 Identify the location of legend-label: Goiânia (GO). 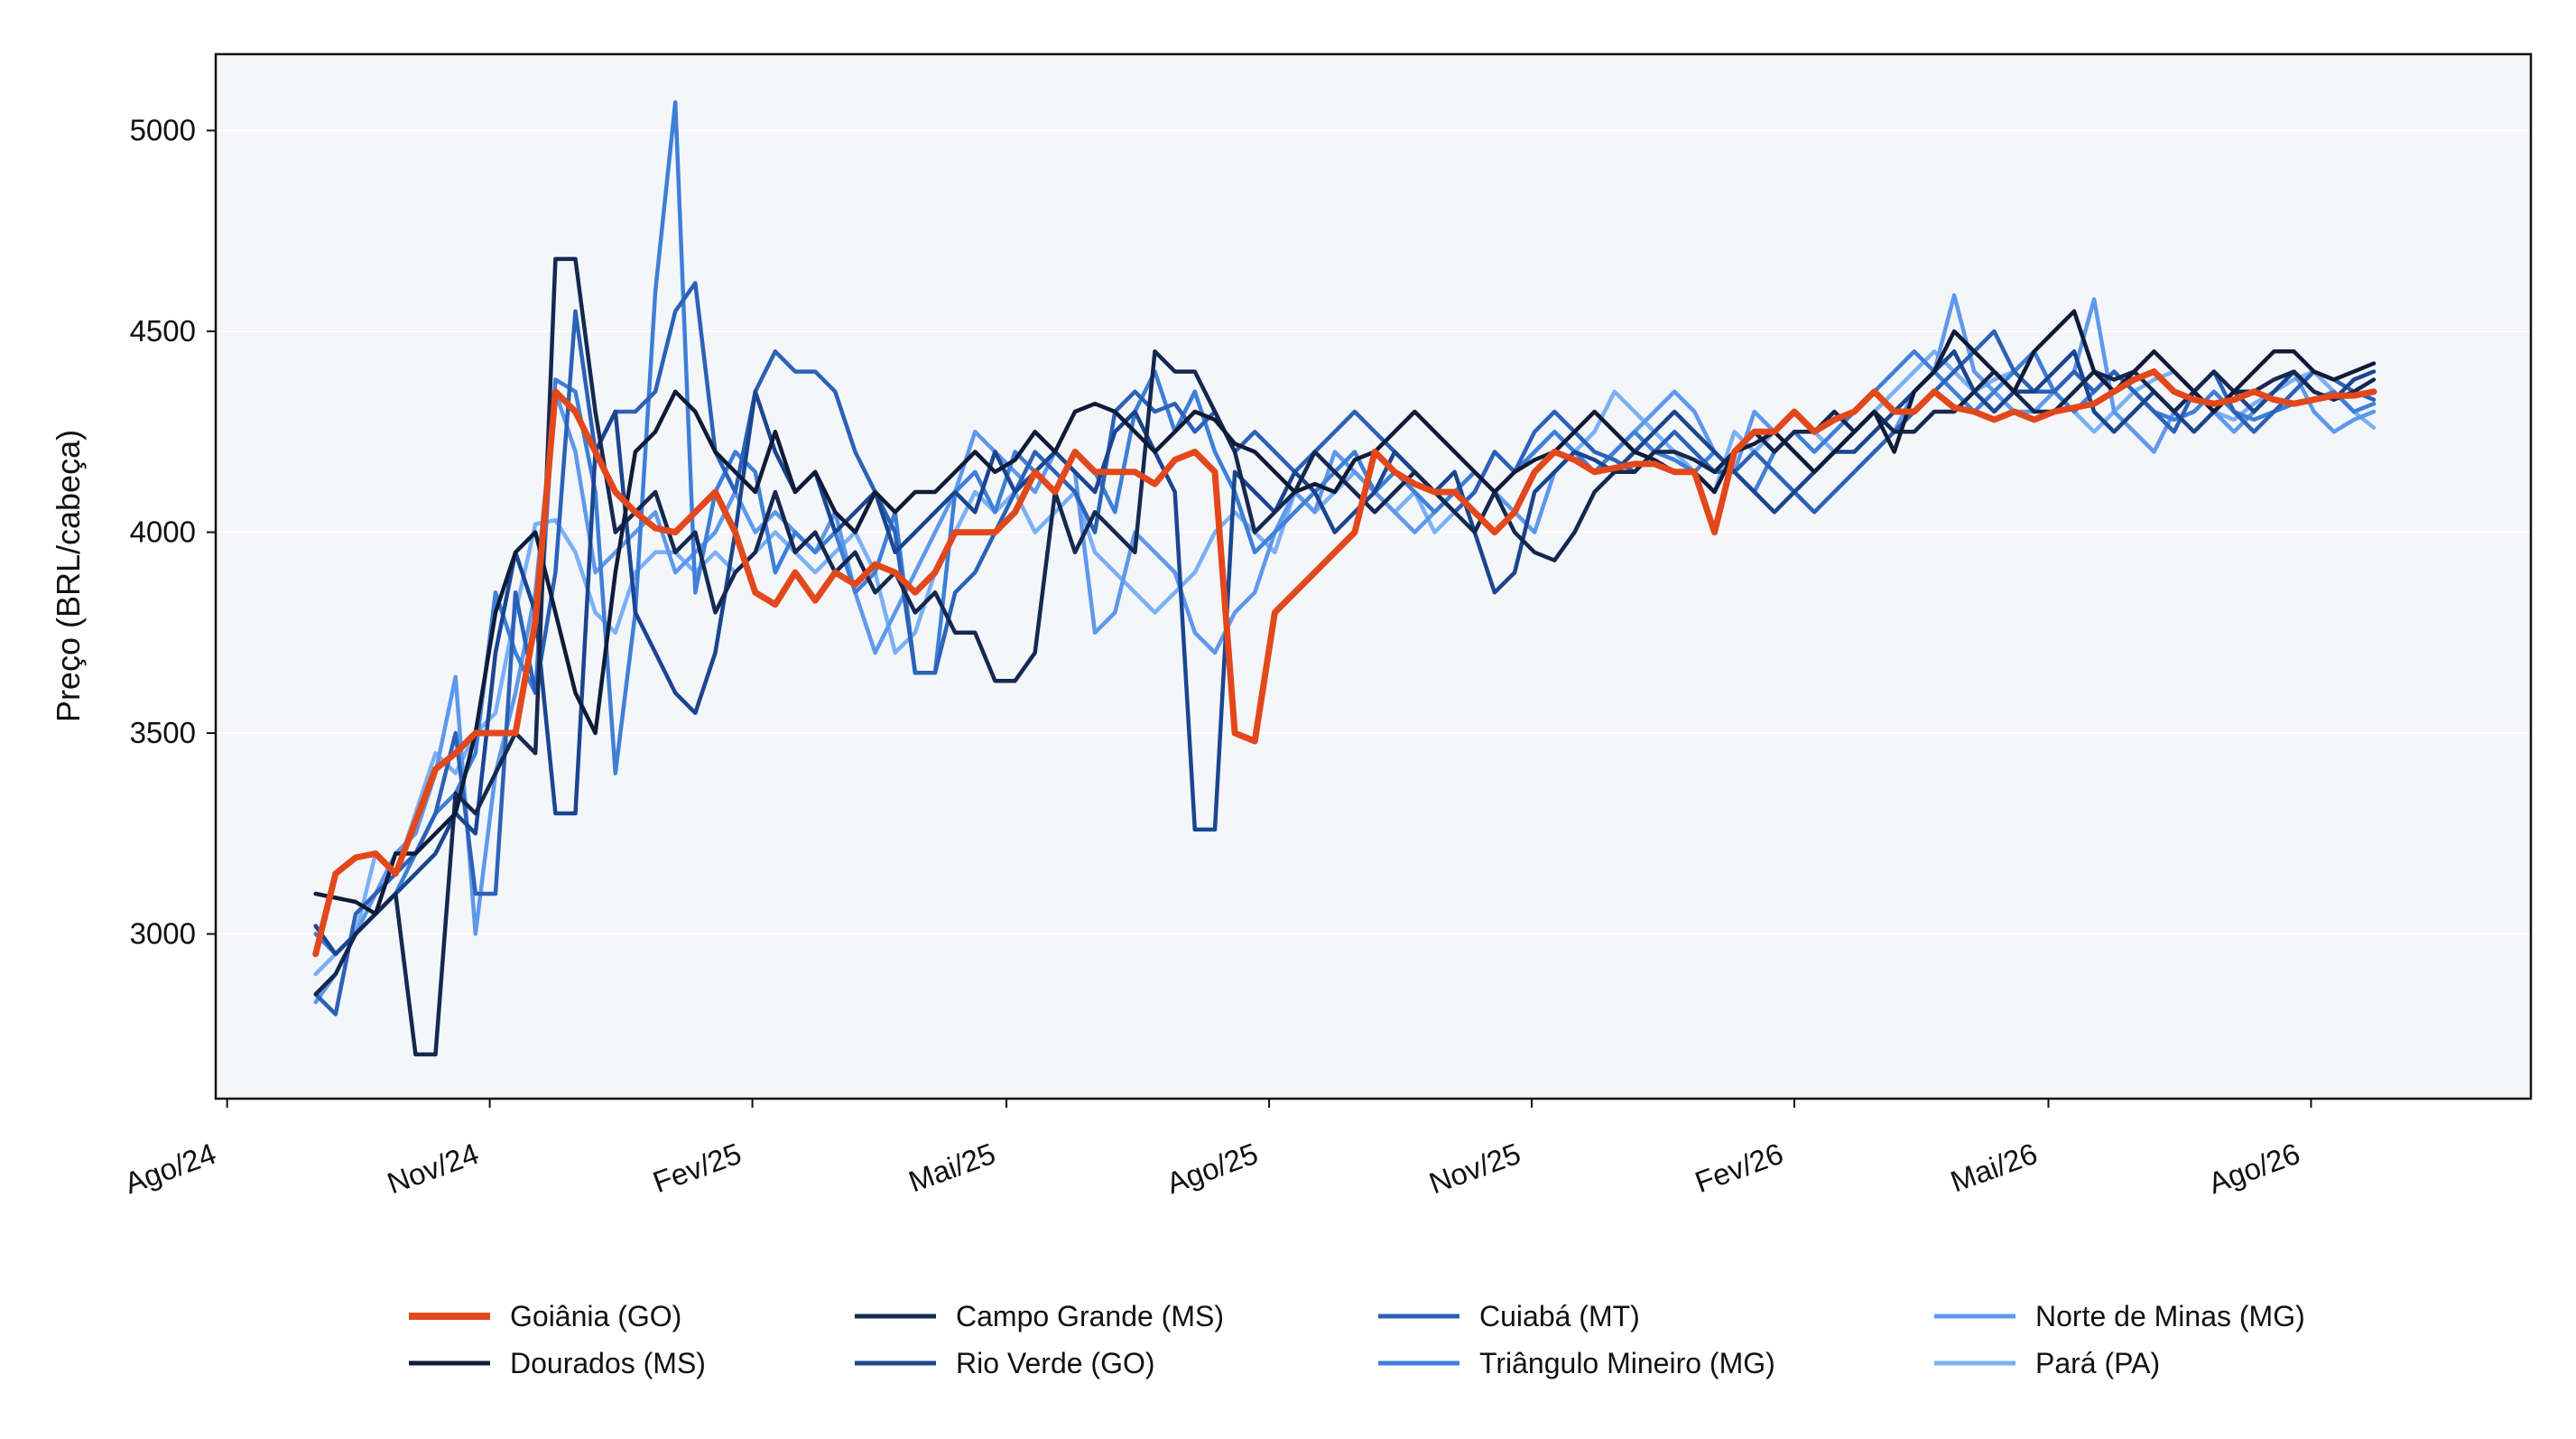
(596, 1316).